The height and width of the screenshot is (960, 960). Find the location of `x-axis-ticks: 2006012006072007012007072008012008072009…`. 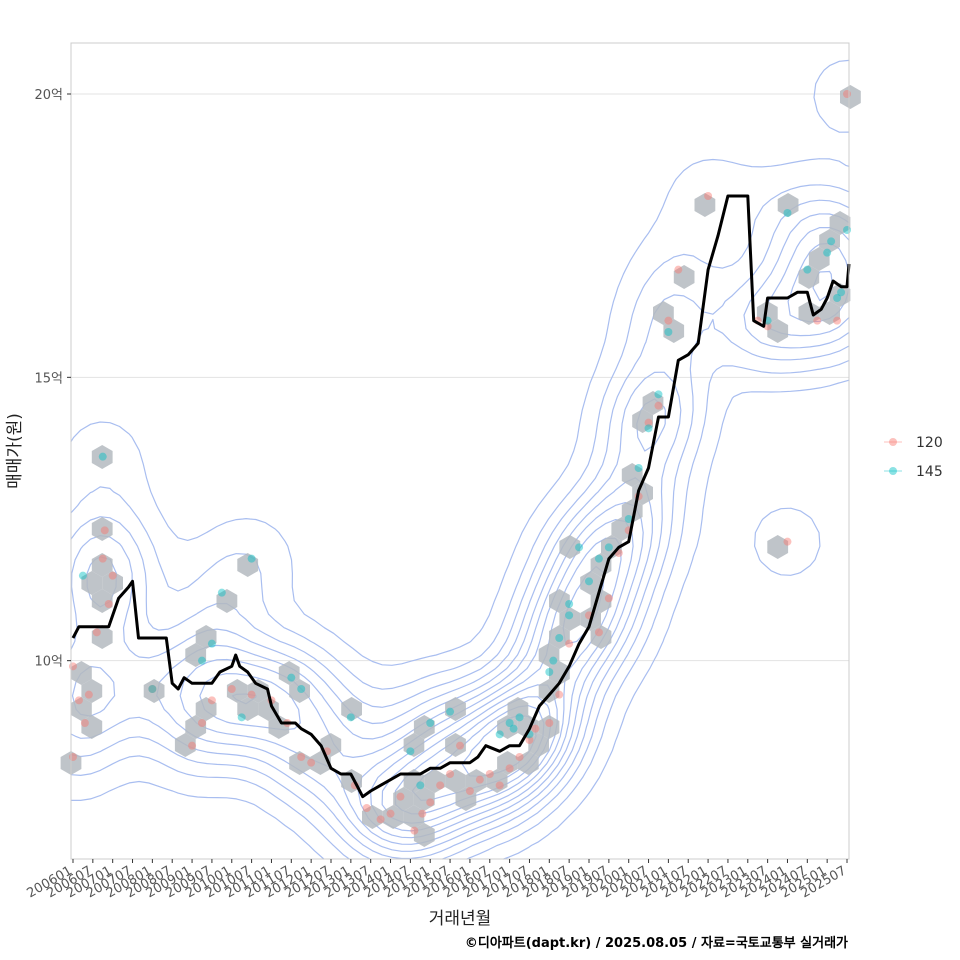

x-axis-ticks: 2006012006072007012007072008012008072009… is located at coordinates (436, 880).